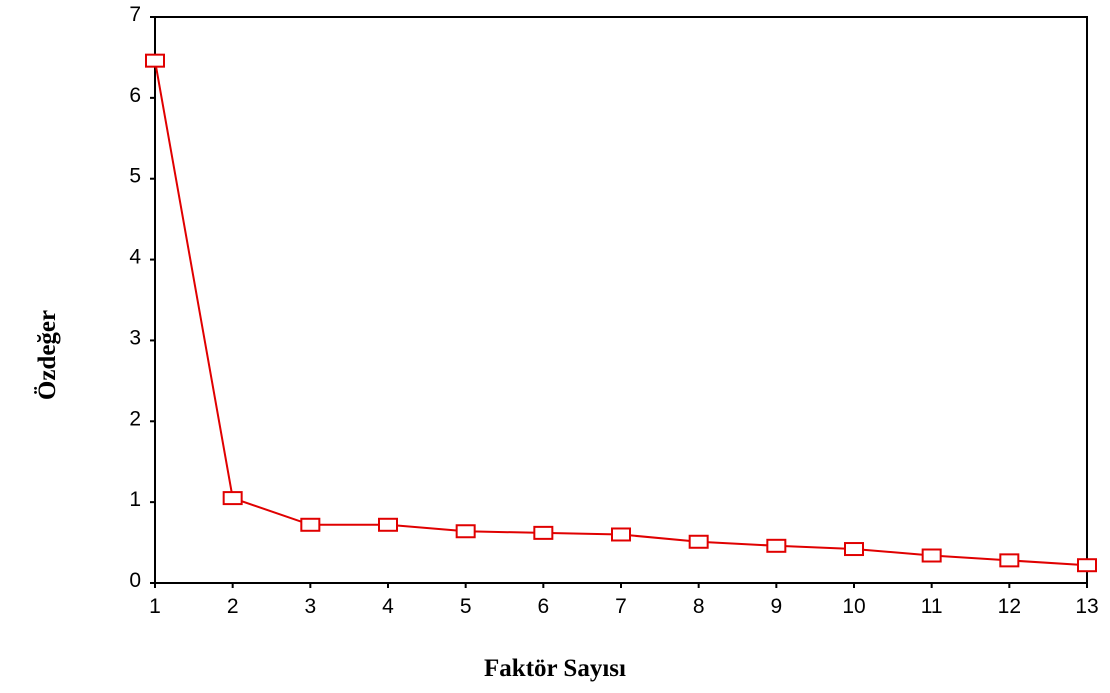  I want to click on x-tick-label: 9, so click(776, 606).